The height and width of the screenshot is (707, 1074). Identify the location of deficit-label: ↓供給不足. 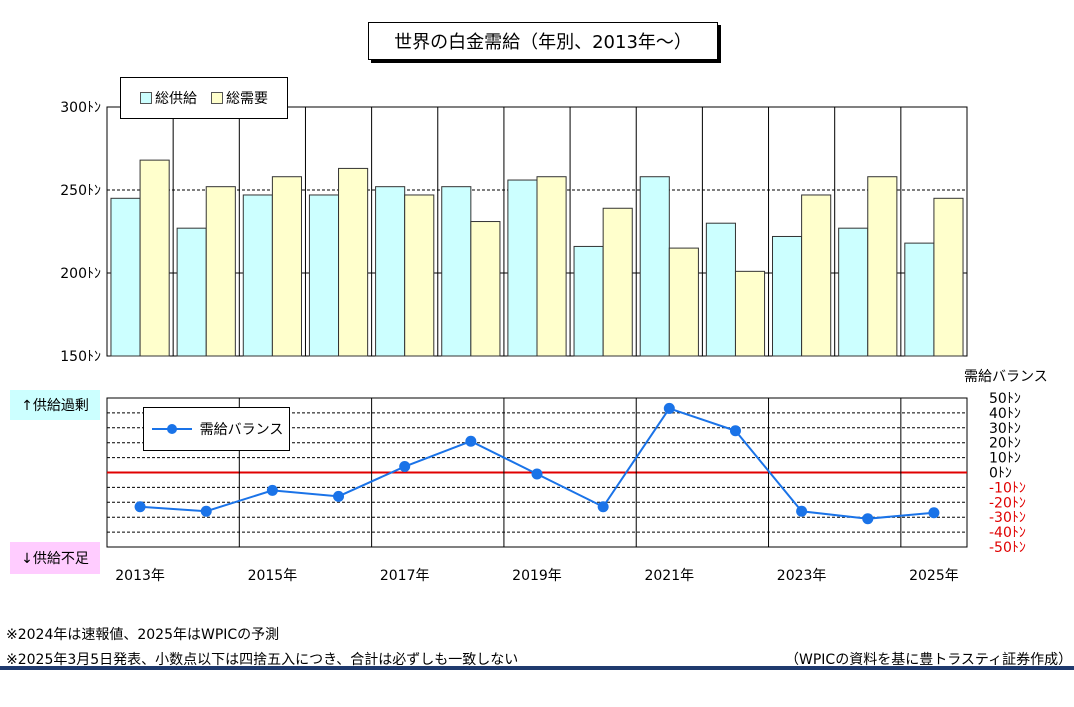
(55, 558).